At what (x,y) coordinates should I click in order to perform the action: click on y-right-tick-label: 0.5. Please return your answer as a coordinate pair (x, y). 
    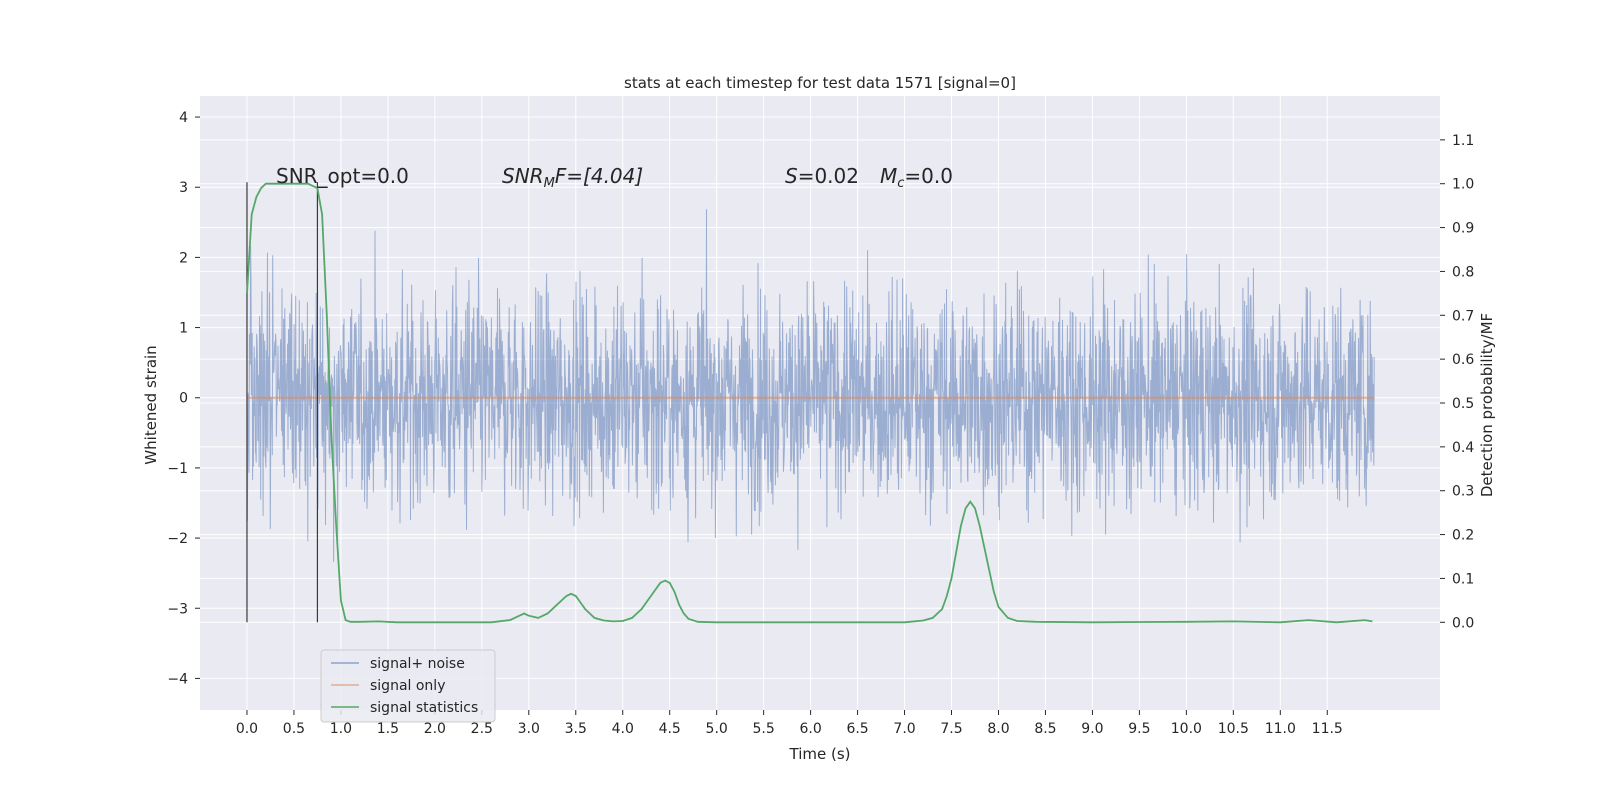
    Looking at the image, I should click on (1463, 404).